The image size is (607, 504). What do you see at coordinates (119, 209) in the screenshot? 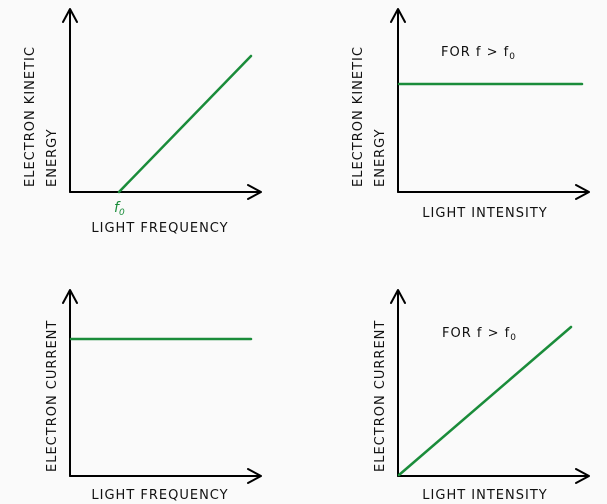
I see `threshold-frequency-label: f0` at bounding box center [119, 209].